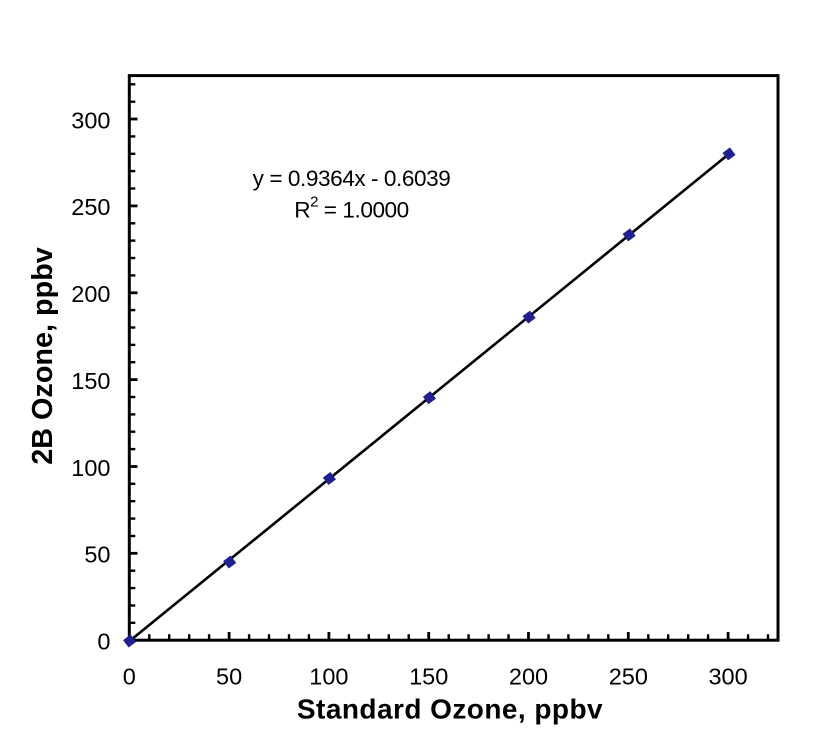 The width and height of the screenshot is (830, 738). Describe the element at coordinates (43, 356) in the screenshot. I see `svg-text: 2B Ozone, ppbv` at that location.